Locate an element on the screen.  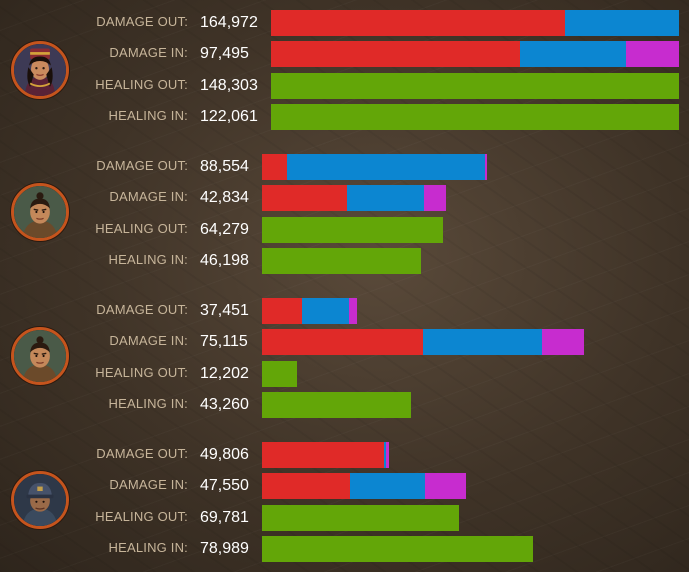
damage-out-value: 49,806 is located at coordinates (224, 454).